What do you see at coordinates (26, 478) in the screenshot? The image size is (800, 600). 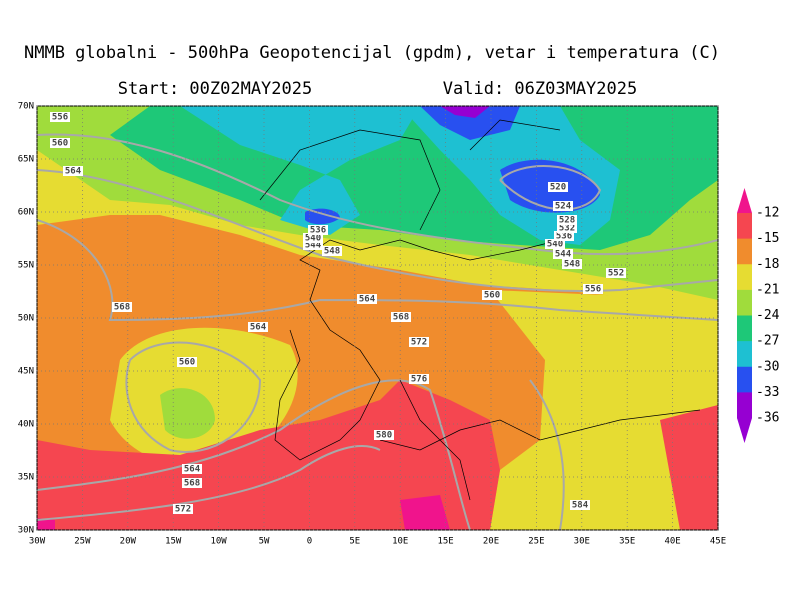 I see `lat-tick-label: 35N` at bounding box center [26, 478].